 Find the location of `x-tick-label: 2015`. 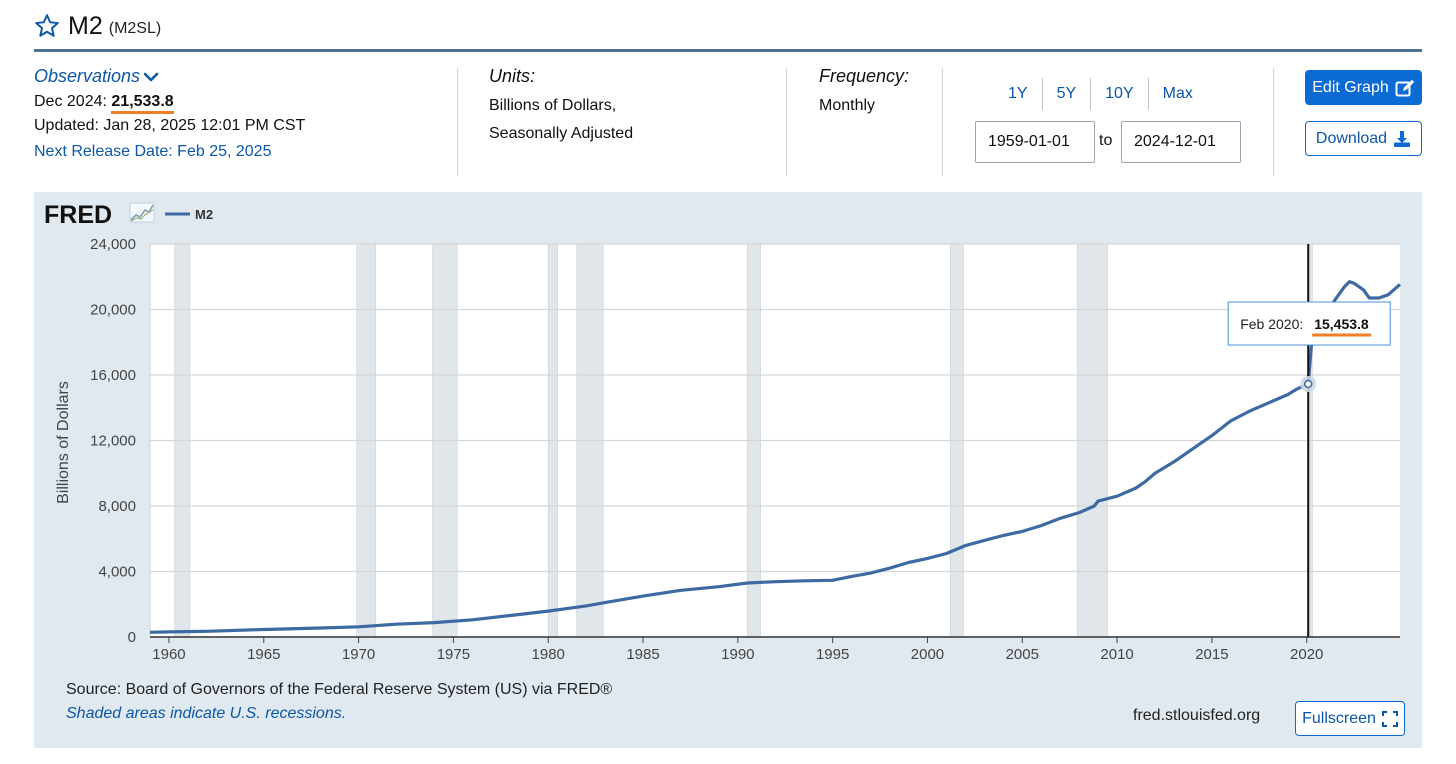

x-tick-label: 2015 is located at coordinates (1211, 654).